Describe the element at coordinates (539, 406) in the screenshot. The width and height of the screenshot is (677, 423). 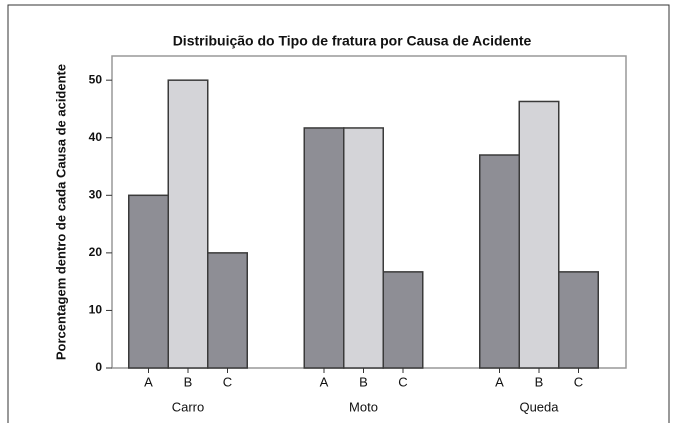
I see `x-category-label: Queda` at that location.